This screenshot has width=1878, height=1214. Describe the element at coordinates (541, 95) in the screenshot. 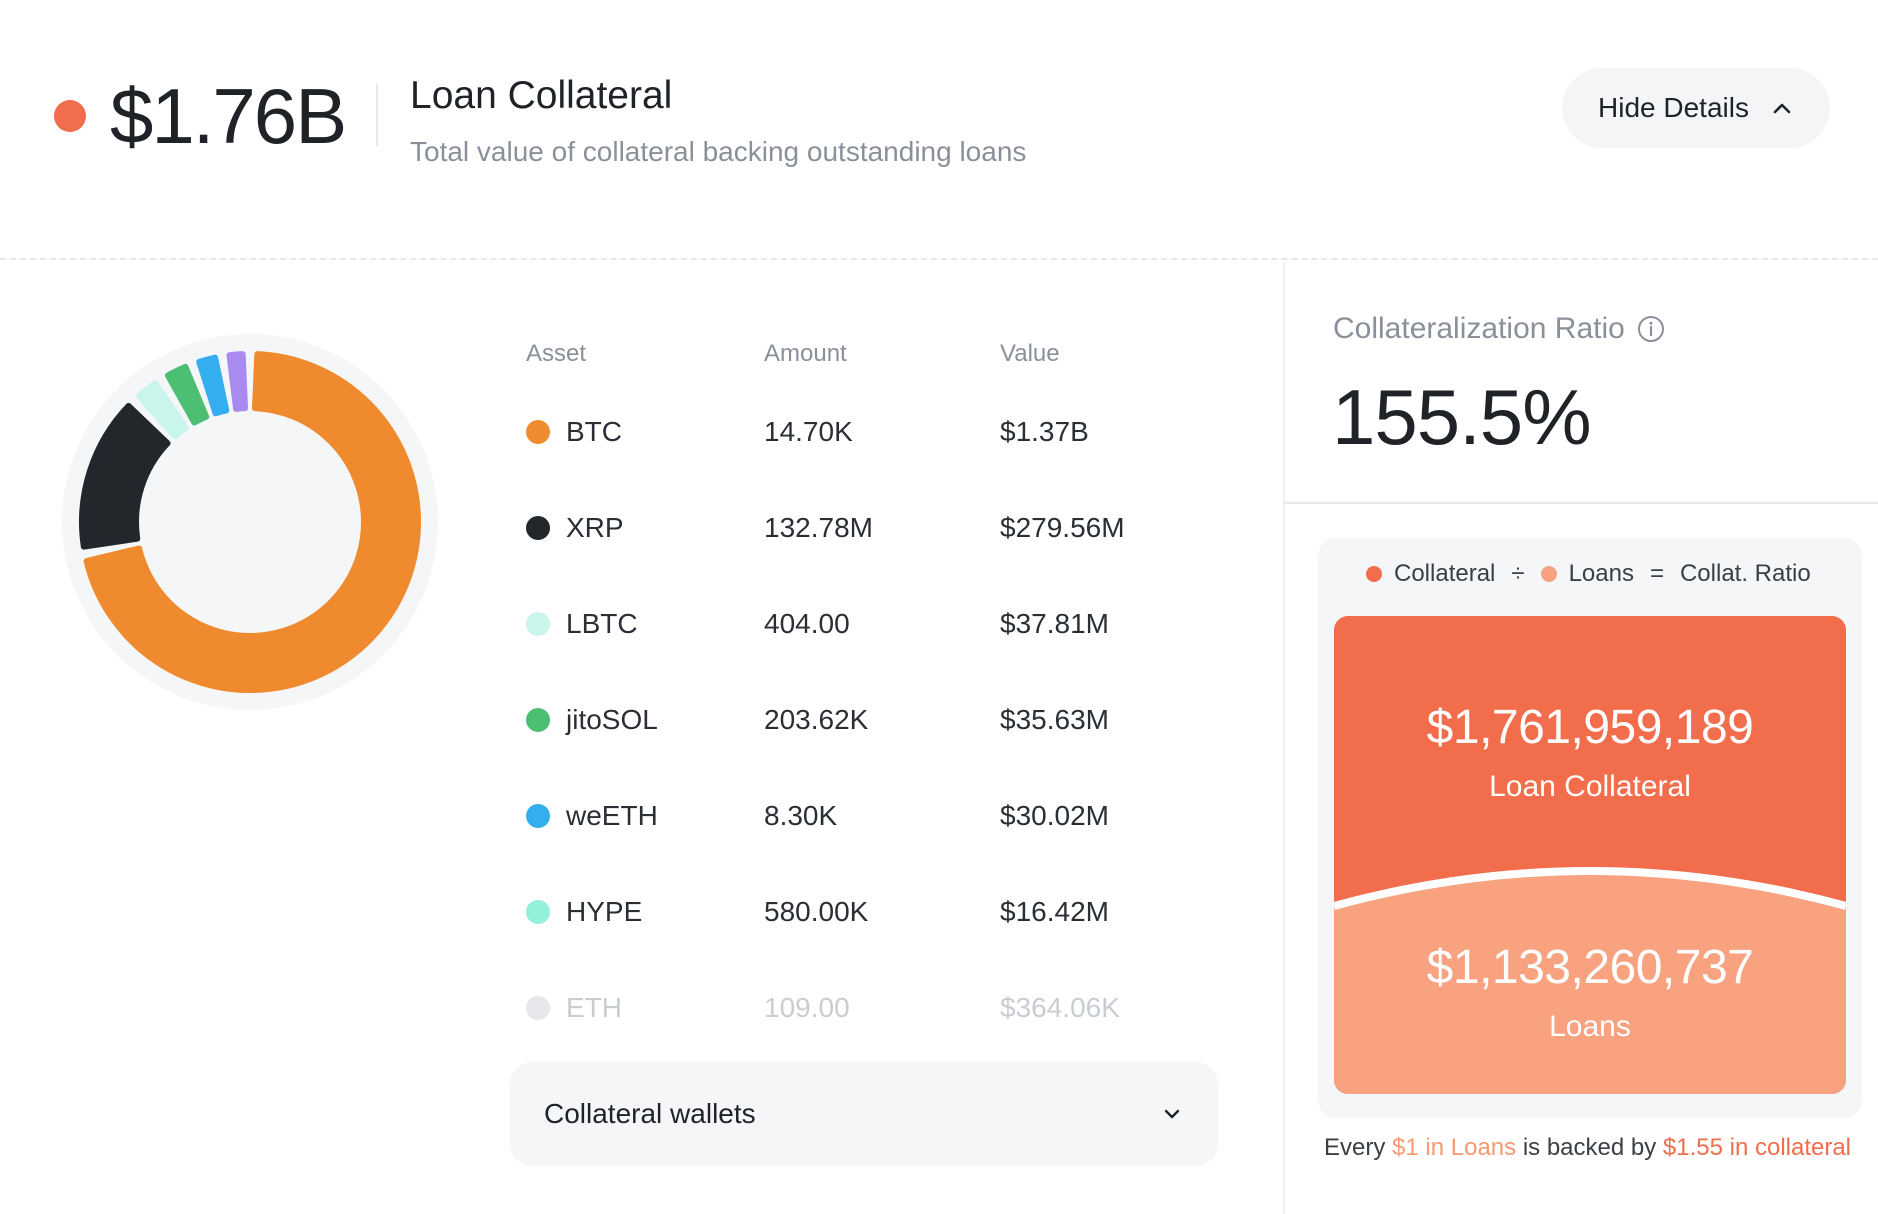

I see `page-title: Loan Collateral` at that location.